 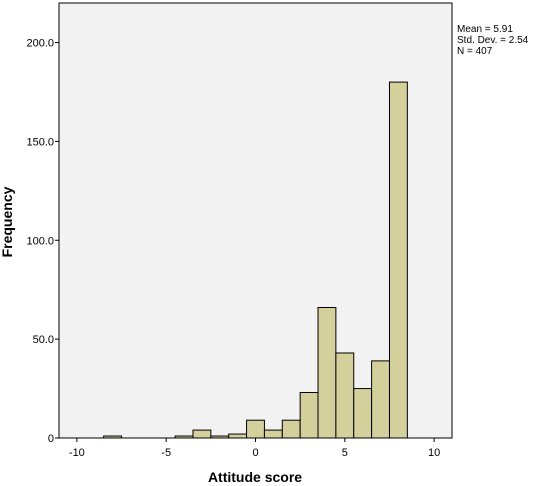 I want to click on x-tick-label: -5, so click(x=166, y=453).